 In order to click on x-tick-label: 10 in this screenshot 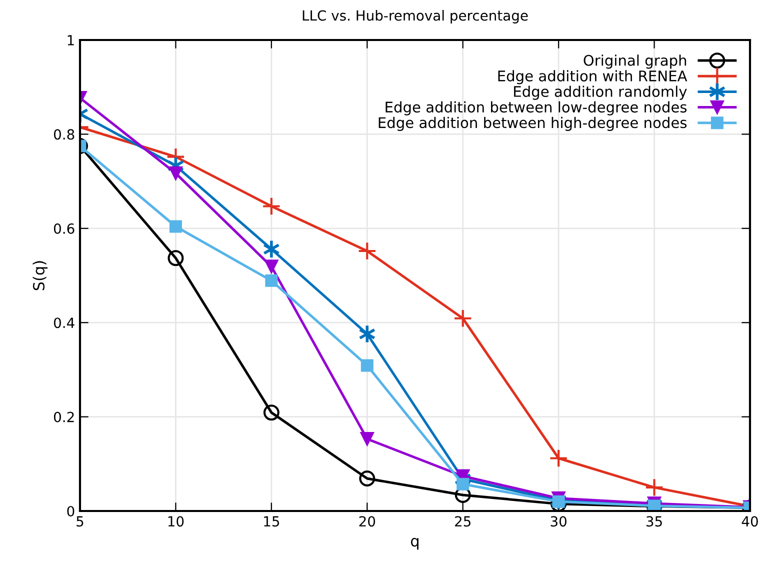, I will do `click(176, 521)`.